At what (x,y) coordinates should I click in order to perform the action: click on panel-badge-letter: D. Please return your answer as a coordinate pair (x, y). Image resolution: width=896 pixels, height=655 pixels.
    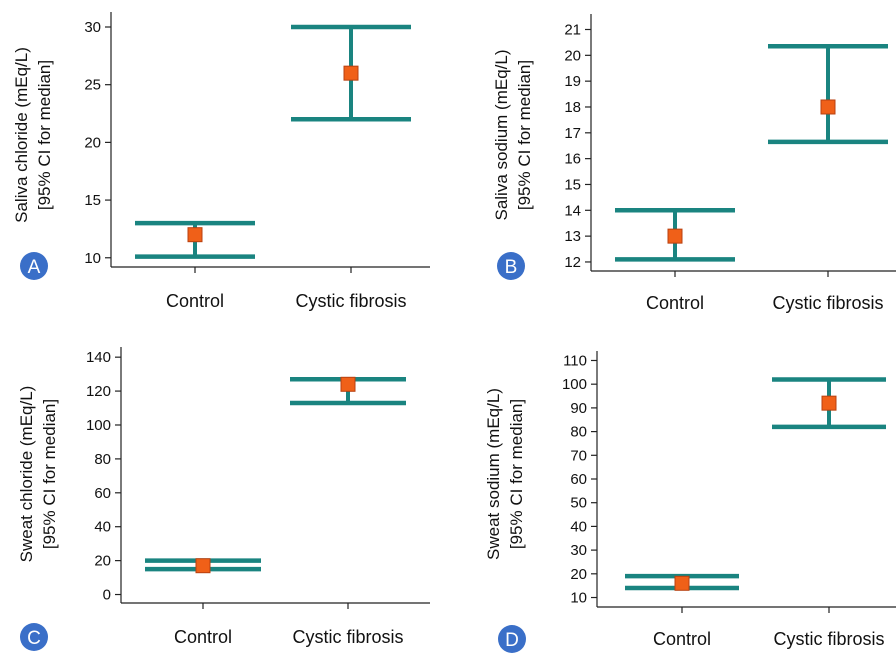
    Looking at the image, I should click on (512, 640).